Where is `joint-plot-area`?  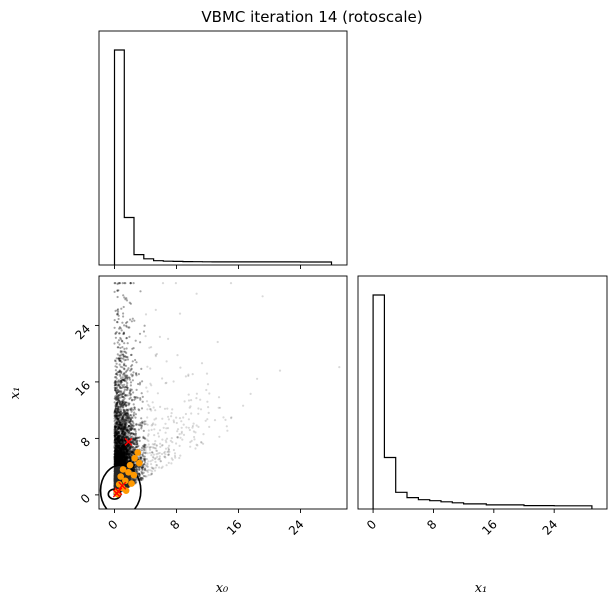 joint-plot-area is located at coordinates (220, 395).